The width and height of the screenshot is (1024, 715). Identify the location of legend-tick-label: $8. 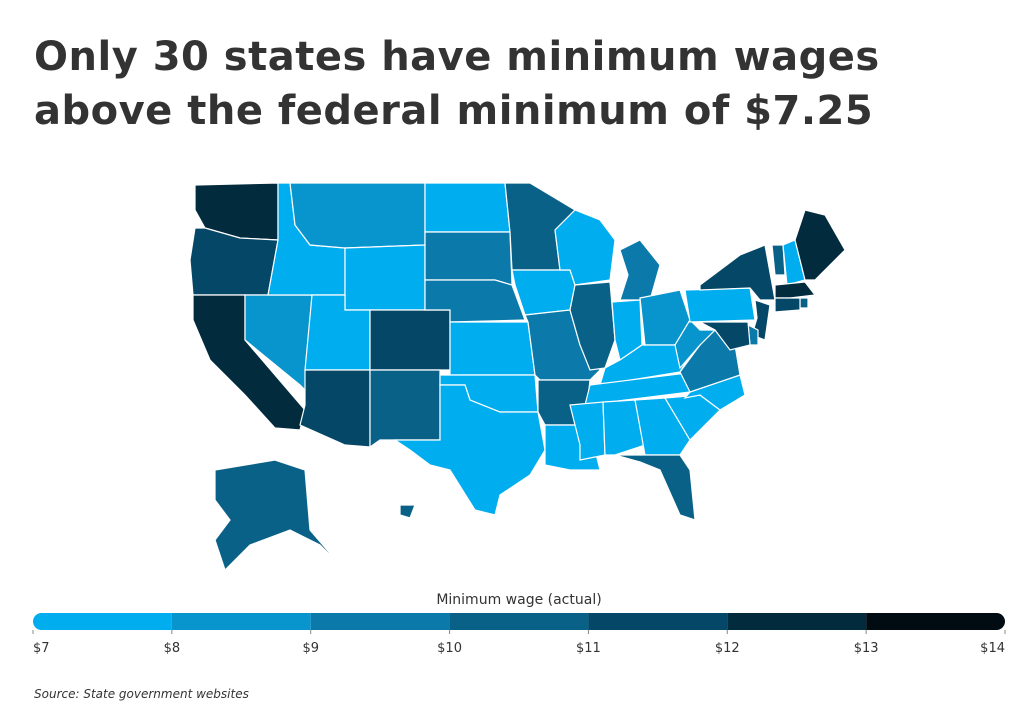
(172, 648).